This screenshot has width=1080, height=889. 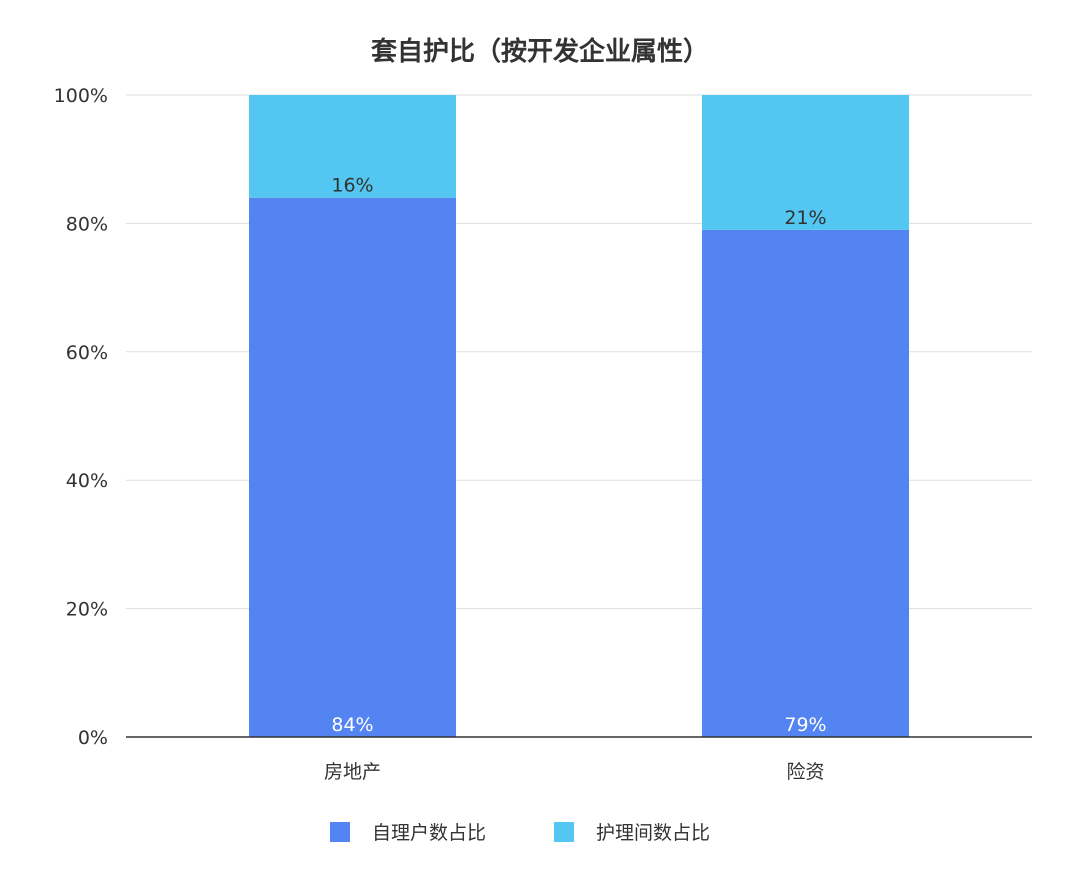 I want to click on chart-title: 套自护比（按开发企业属性）, so click(x=540, y=51).